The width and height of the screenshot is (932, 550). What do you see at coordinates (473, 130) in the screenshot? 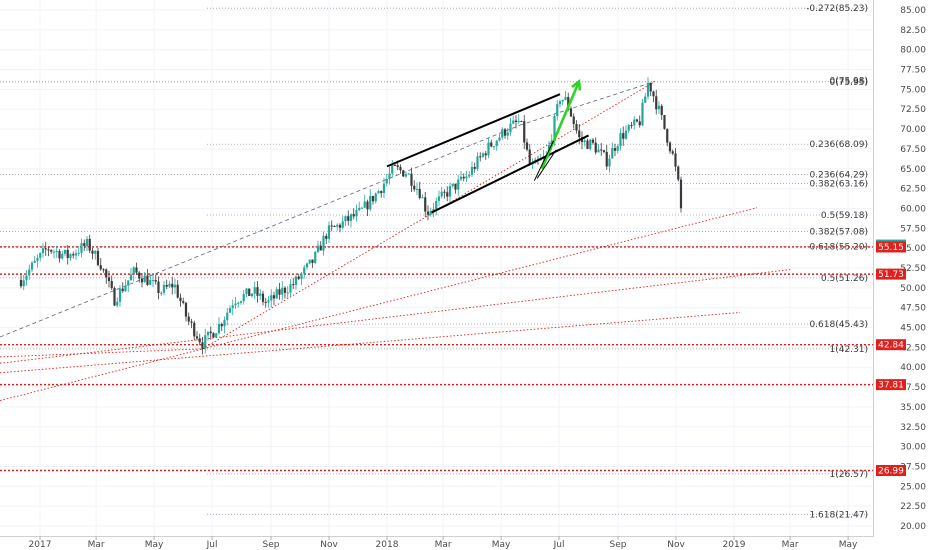
I see `channel-upper-line` at bounding box center [473, 130].